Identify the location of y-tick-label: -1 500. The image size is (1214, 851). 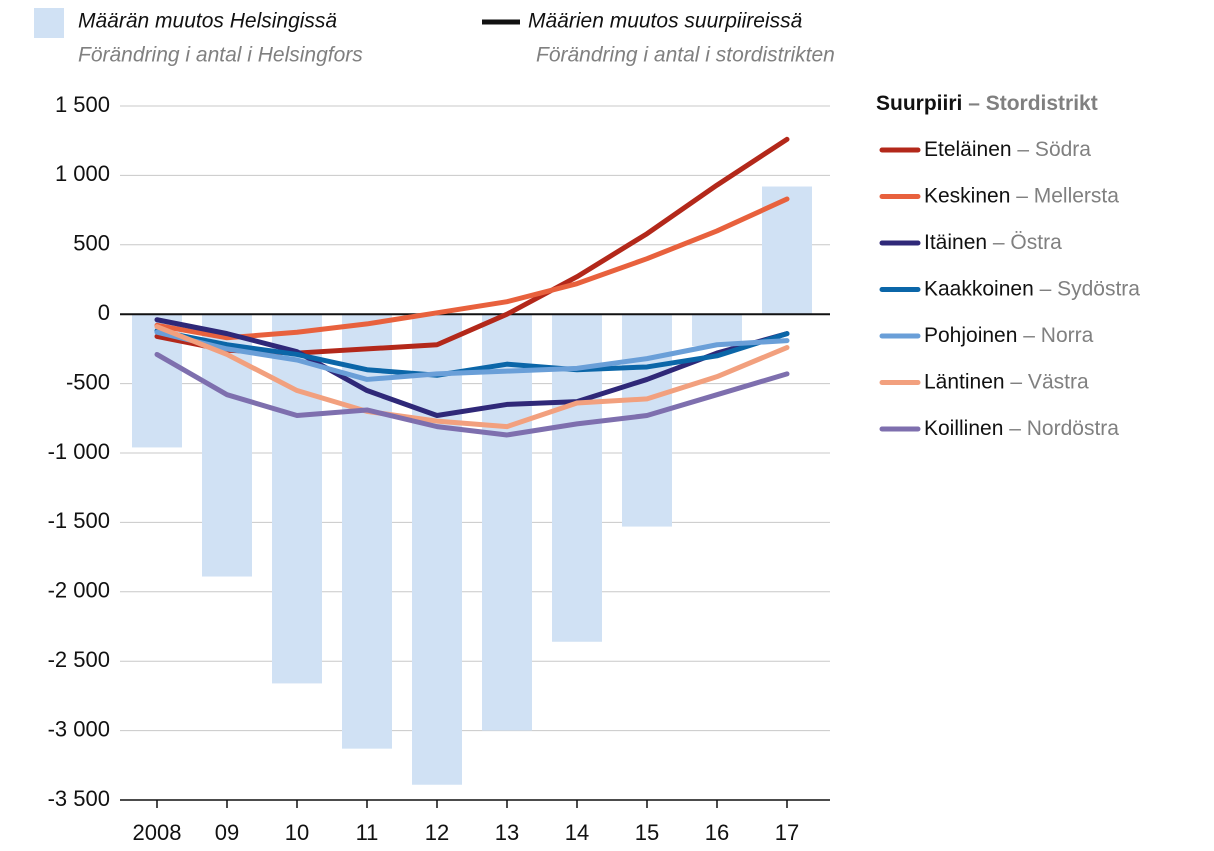
(79, 520).